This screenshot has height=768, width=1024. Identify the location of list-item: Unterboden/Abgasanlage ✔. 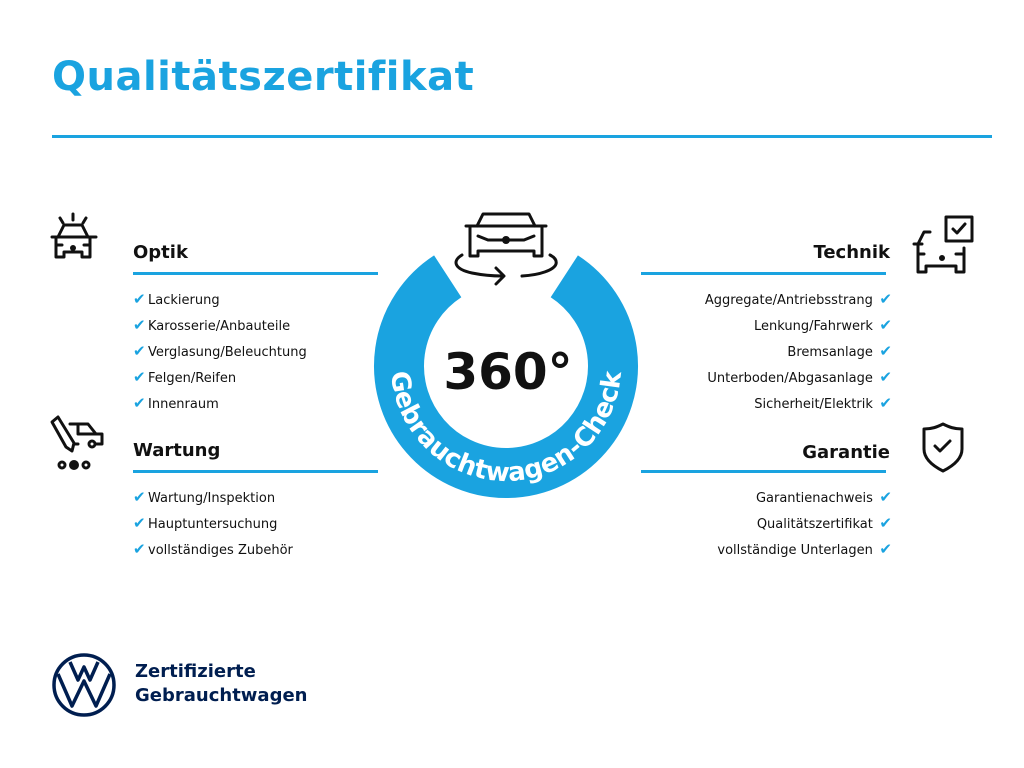
(798, 378).